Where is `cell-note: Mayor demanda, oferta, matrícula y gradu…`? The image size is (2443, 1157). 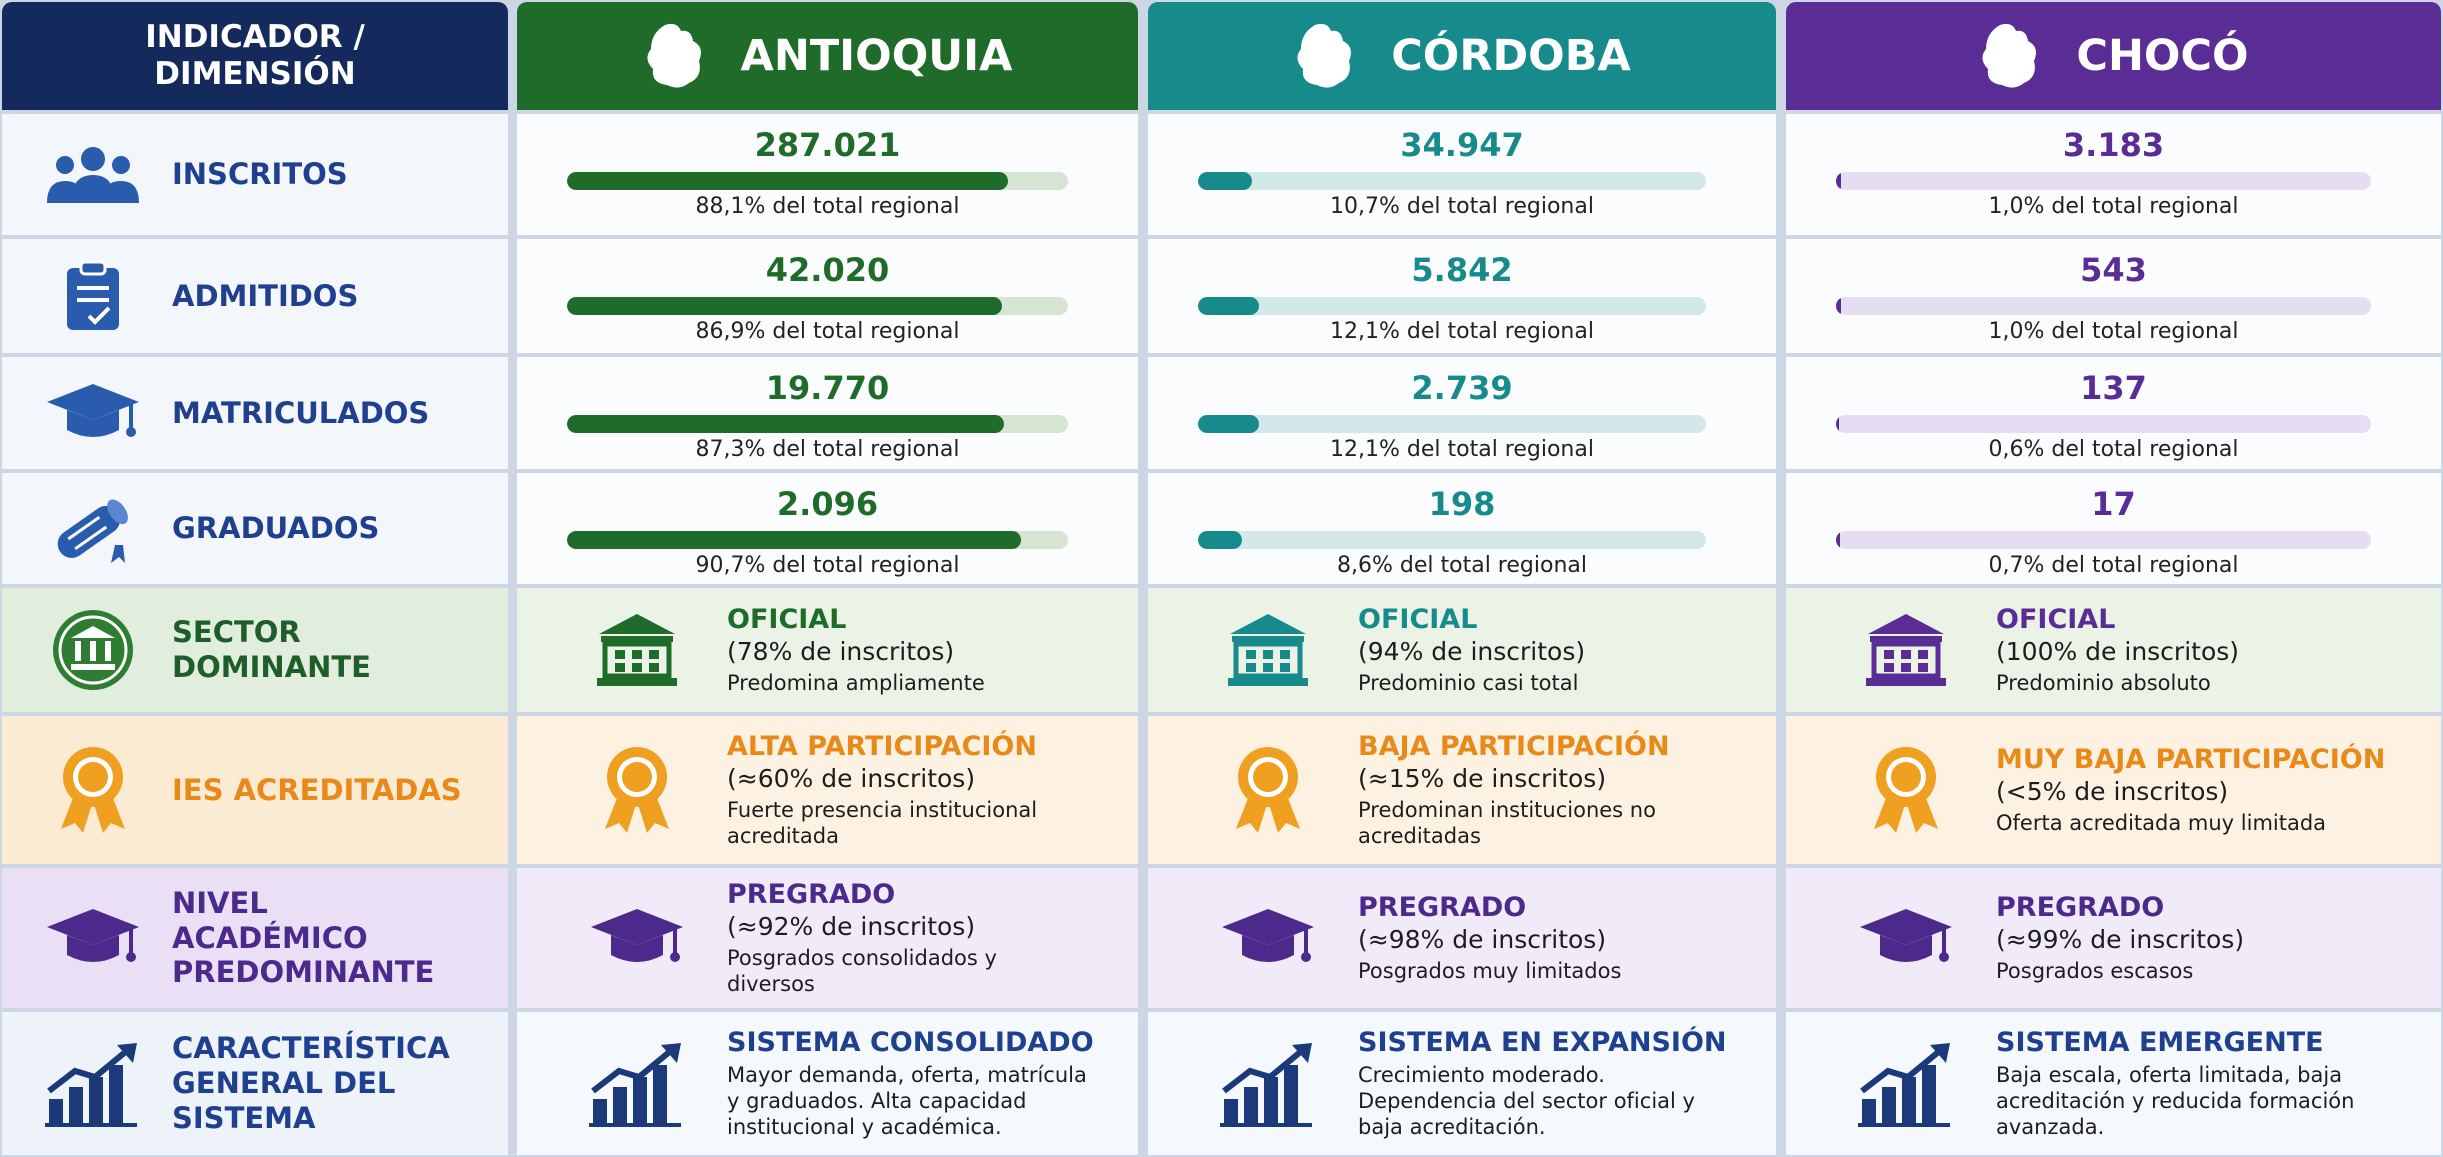
cell-note: Mayor demanda, oferta, matrícula y gradu… is located at coordinates (907, 1101).